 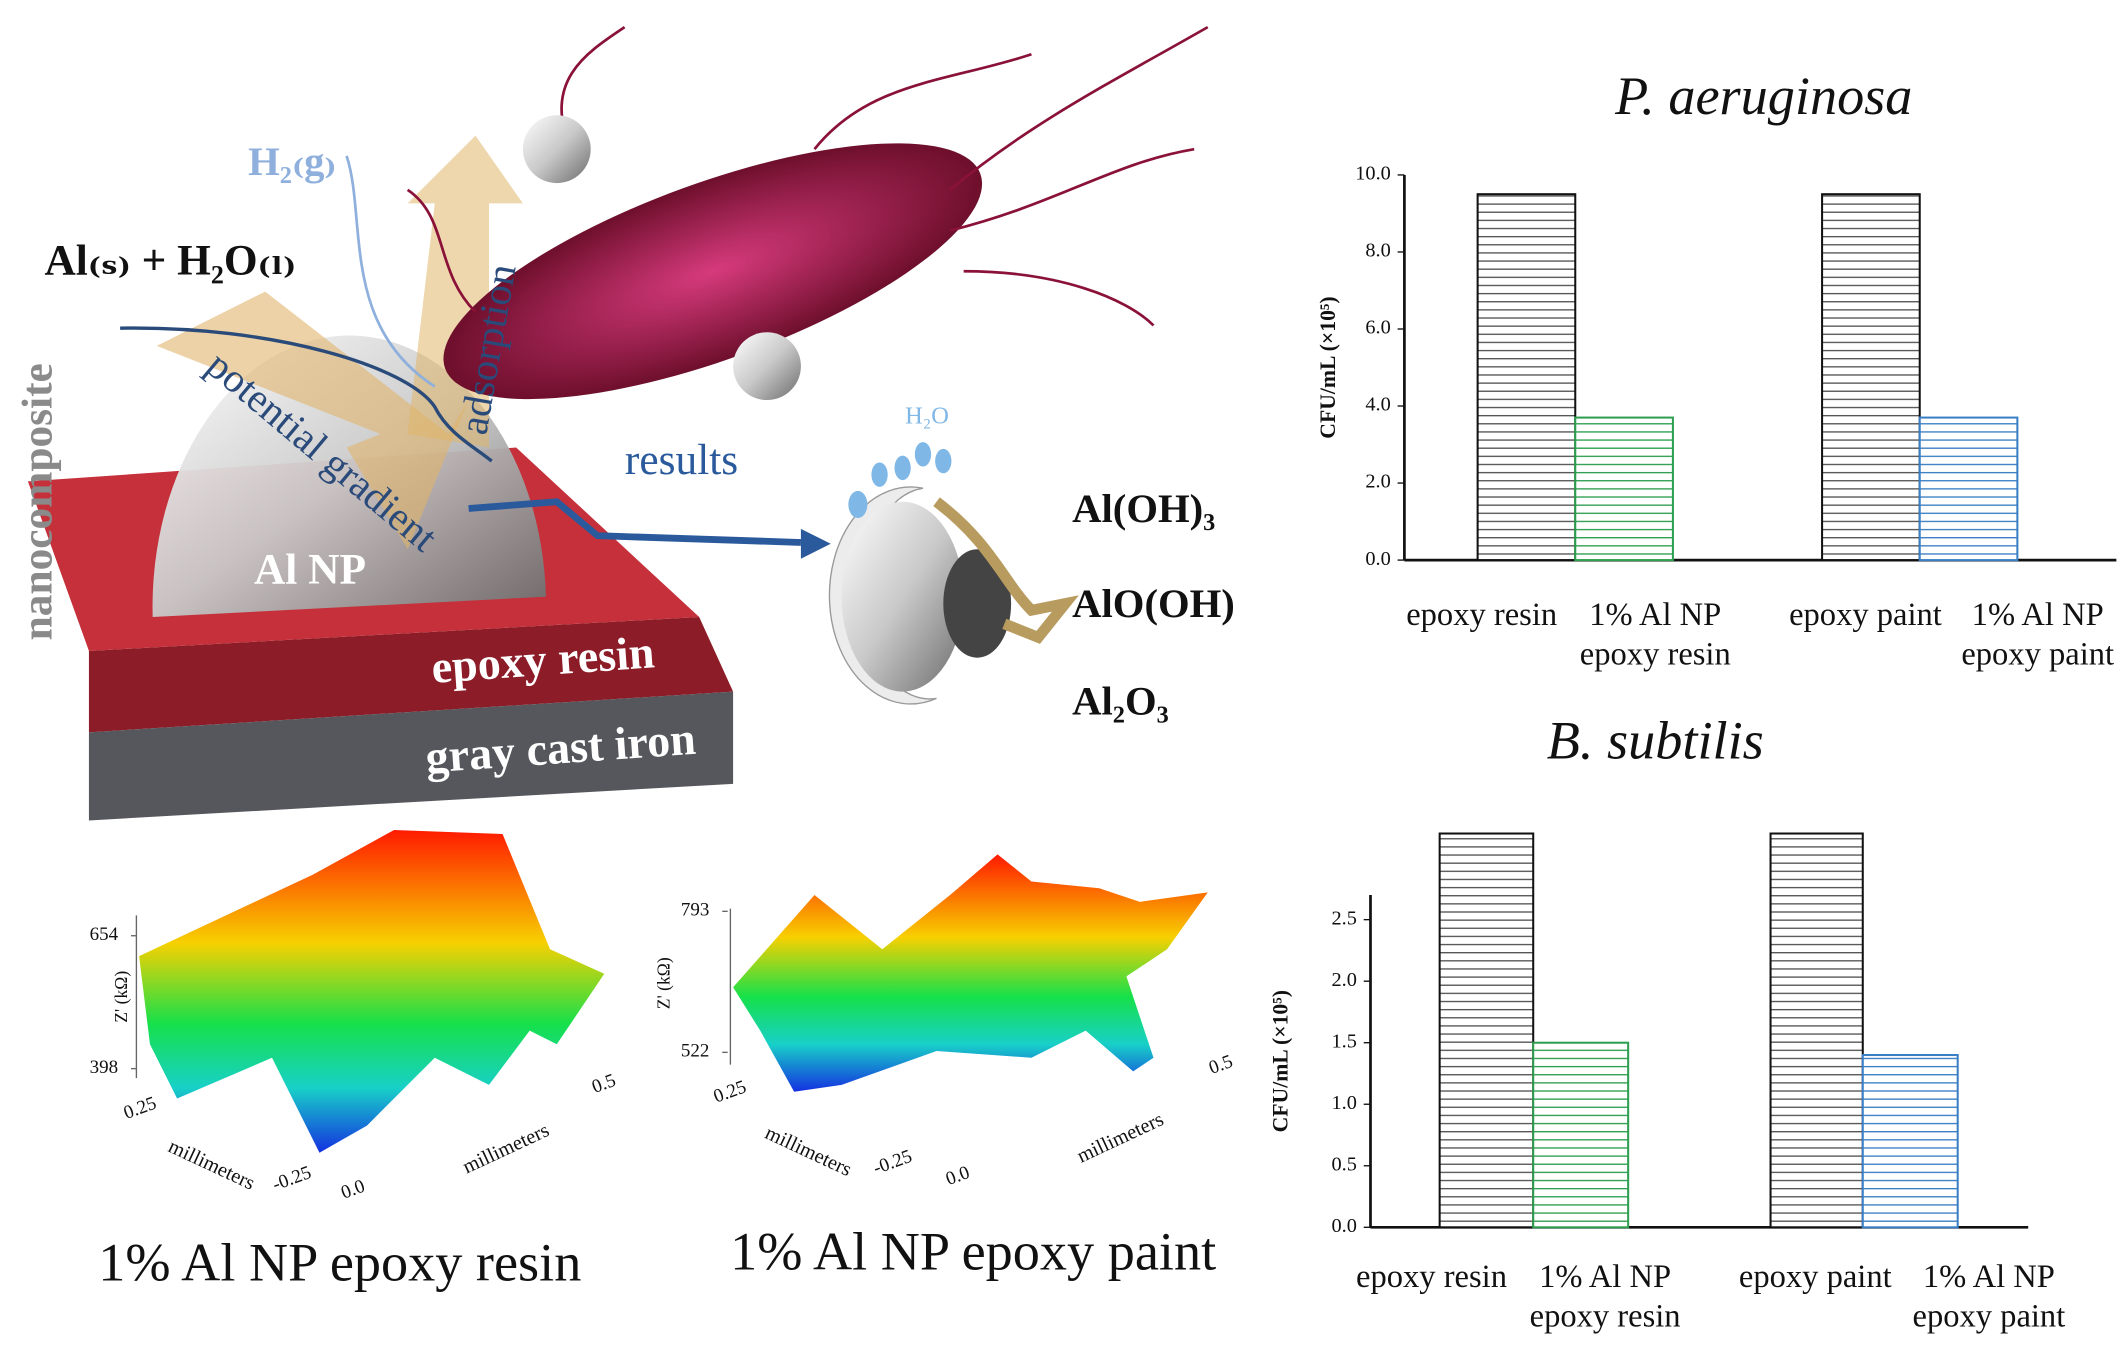 What do you see at coordinates (292, 161) in the screenshot?
I see `gas-label: H₂₍g₎` at bounding box center [292, 161].